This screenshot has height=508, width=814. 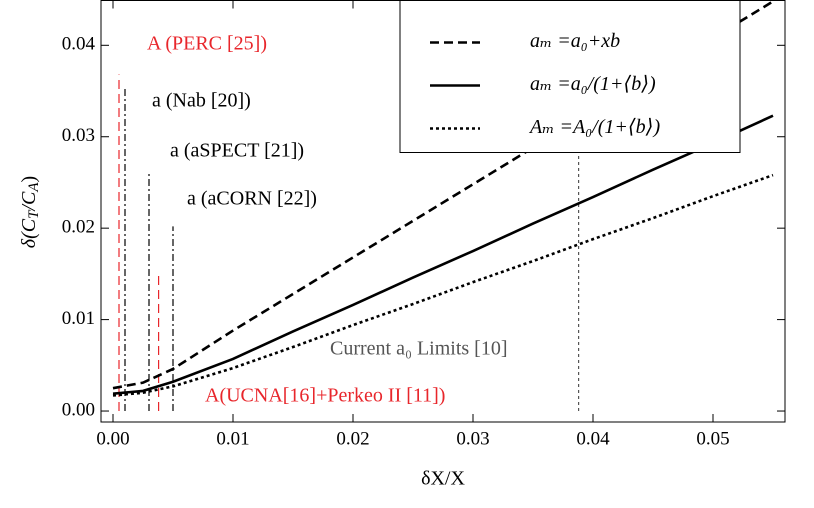 What do you see at coordinates (252, 199) in the screenshot?
I see `annotation: a (aCORN [22])` at bounding box center [252, 199].